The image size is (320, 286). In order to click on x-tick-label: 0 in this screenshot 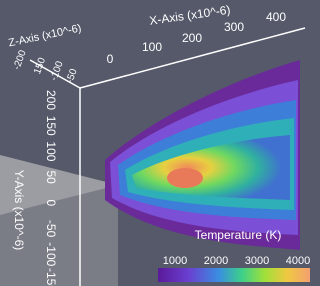, I will do `click(110, 59)`.